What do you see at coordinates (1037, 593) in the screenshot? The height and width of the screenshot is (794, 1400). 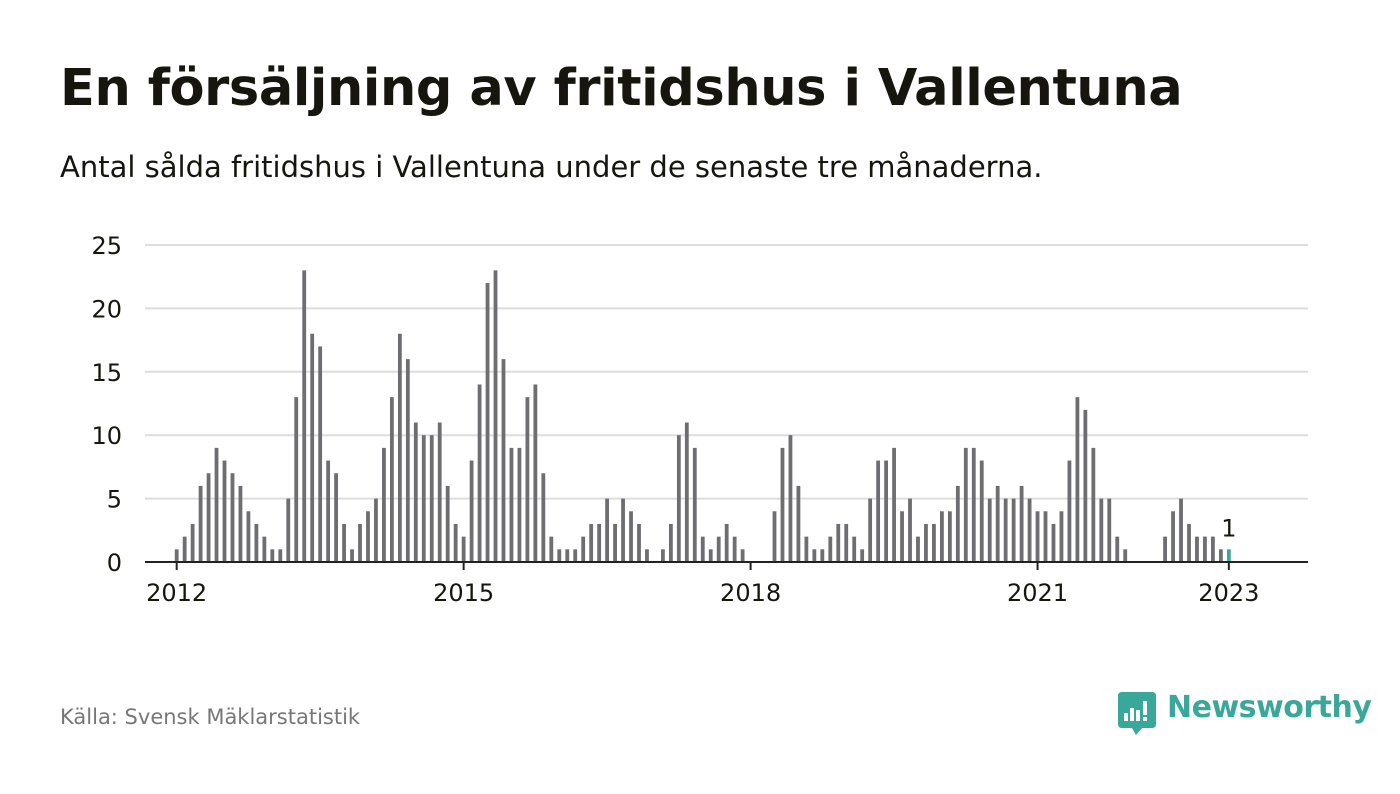 I see `x-tick-label: 2021` at bounding box center [1037, 593].